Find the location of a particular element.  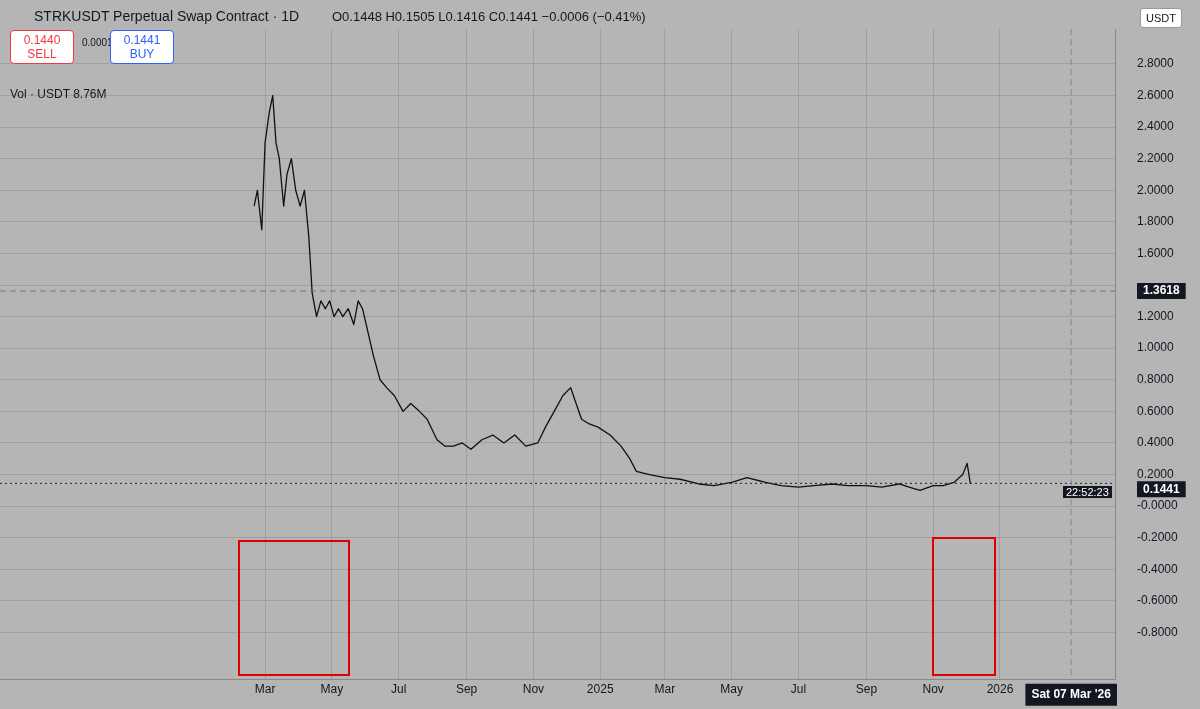

y-tick-label: 0.8000 is located at coordinates (1156, 379).